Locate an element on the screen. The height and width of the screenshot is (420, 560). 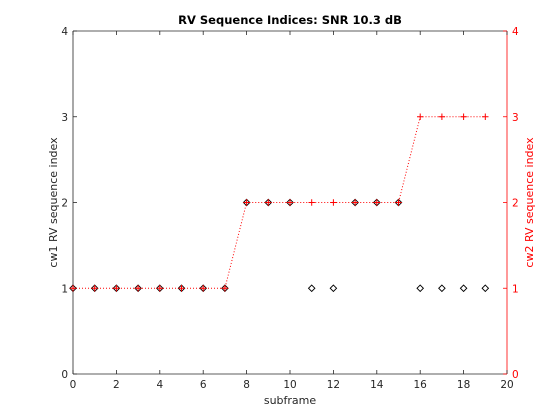
x-tick-label: 12 is located at coordinates (333, 385).